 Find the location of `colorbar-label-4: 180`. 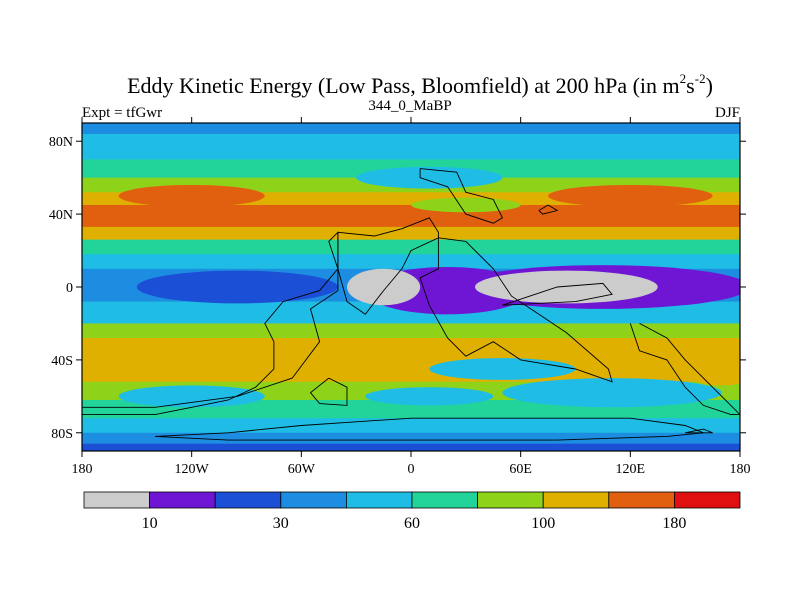

colorbar-label-4: 180 is located at coordinates (674, 523).